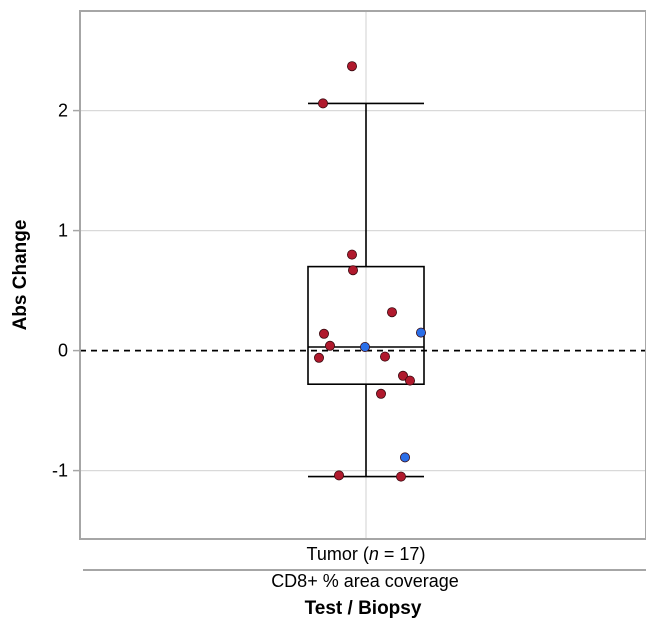 Image resolution: width=646 pixels, height=624 pixels. Describe the element at coordinates (365, 581) in the screenshot. I see `group-label: CD8+ % area coverage` at that location.